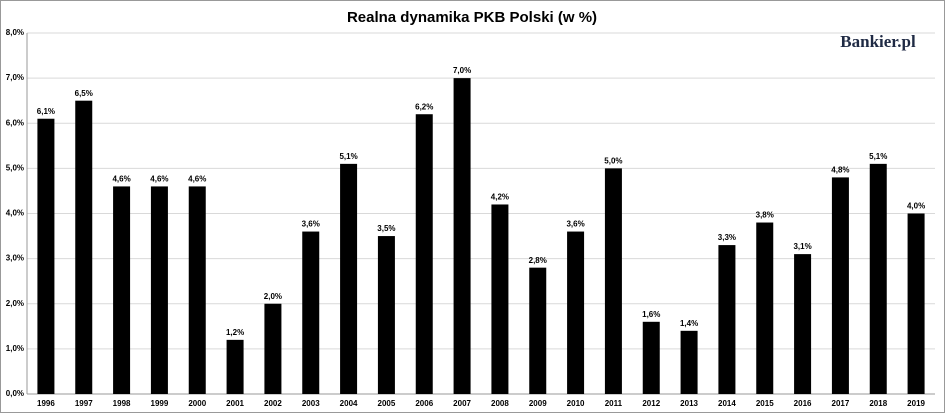  I want to click on y-tick-label: 8,0%, so click(15, 32).